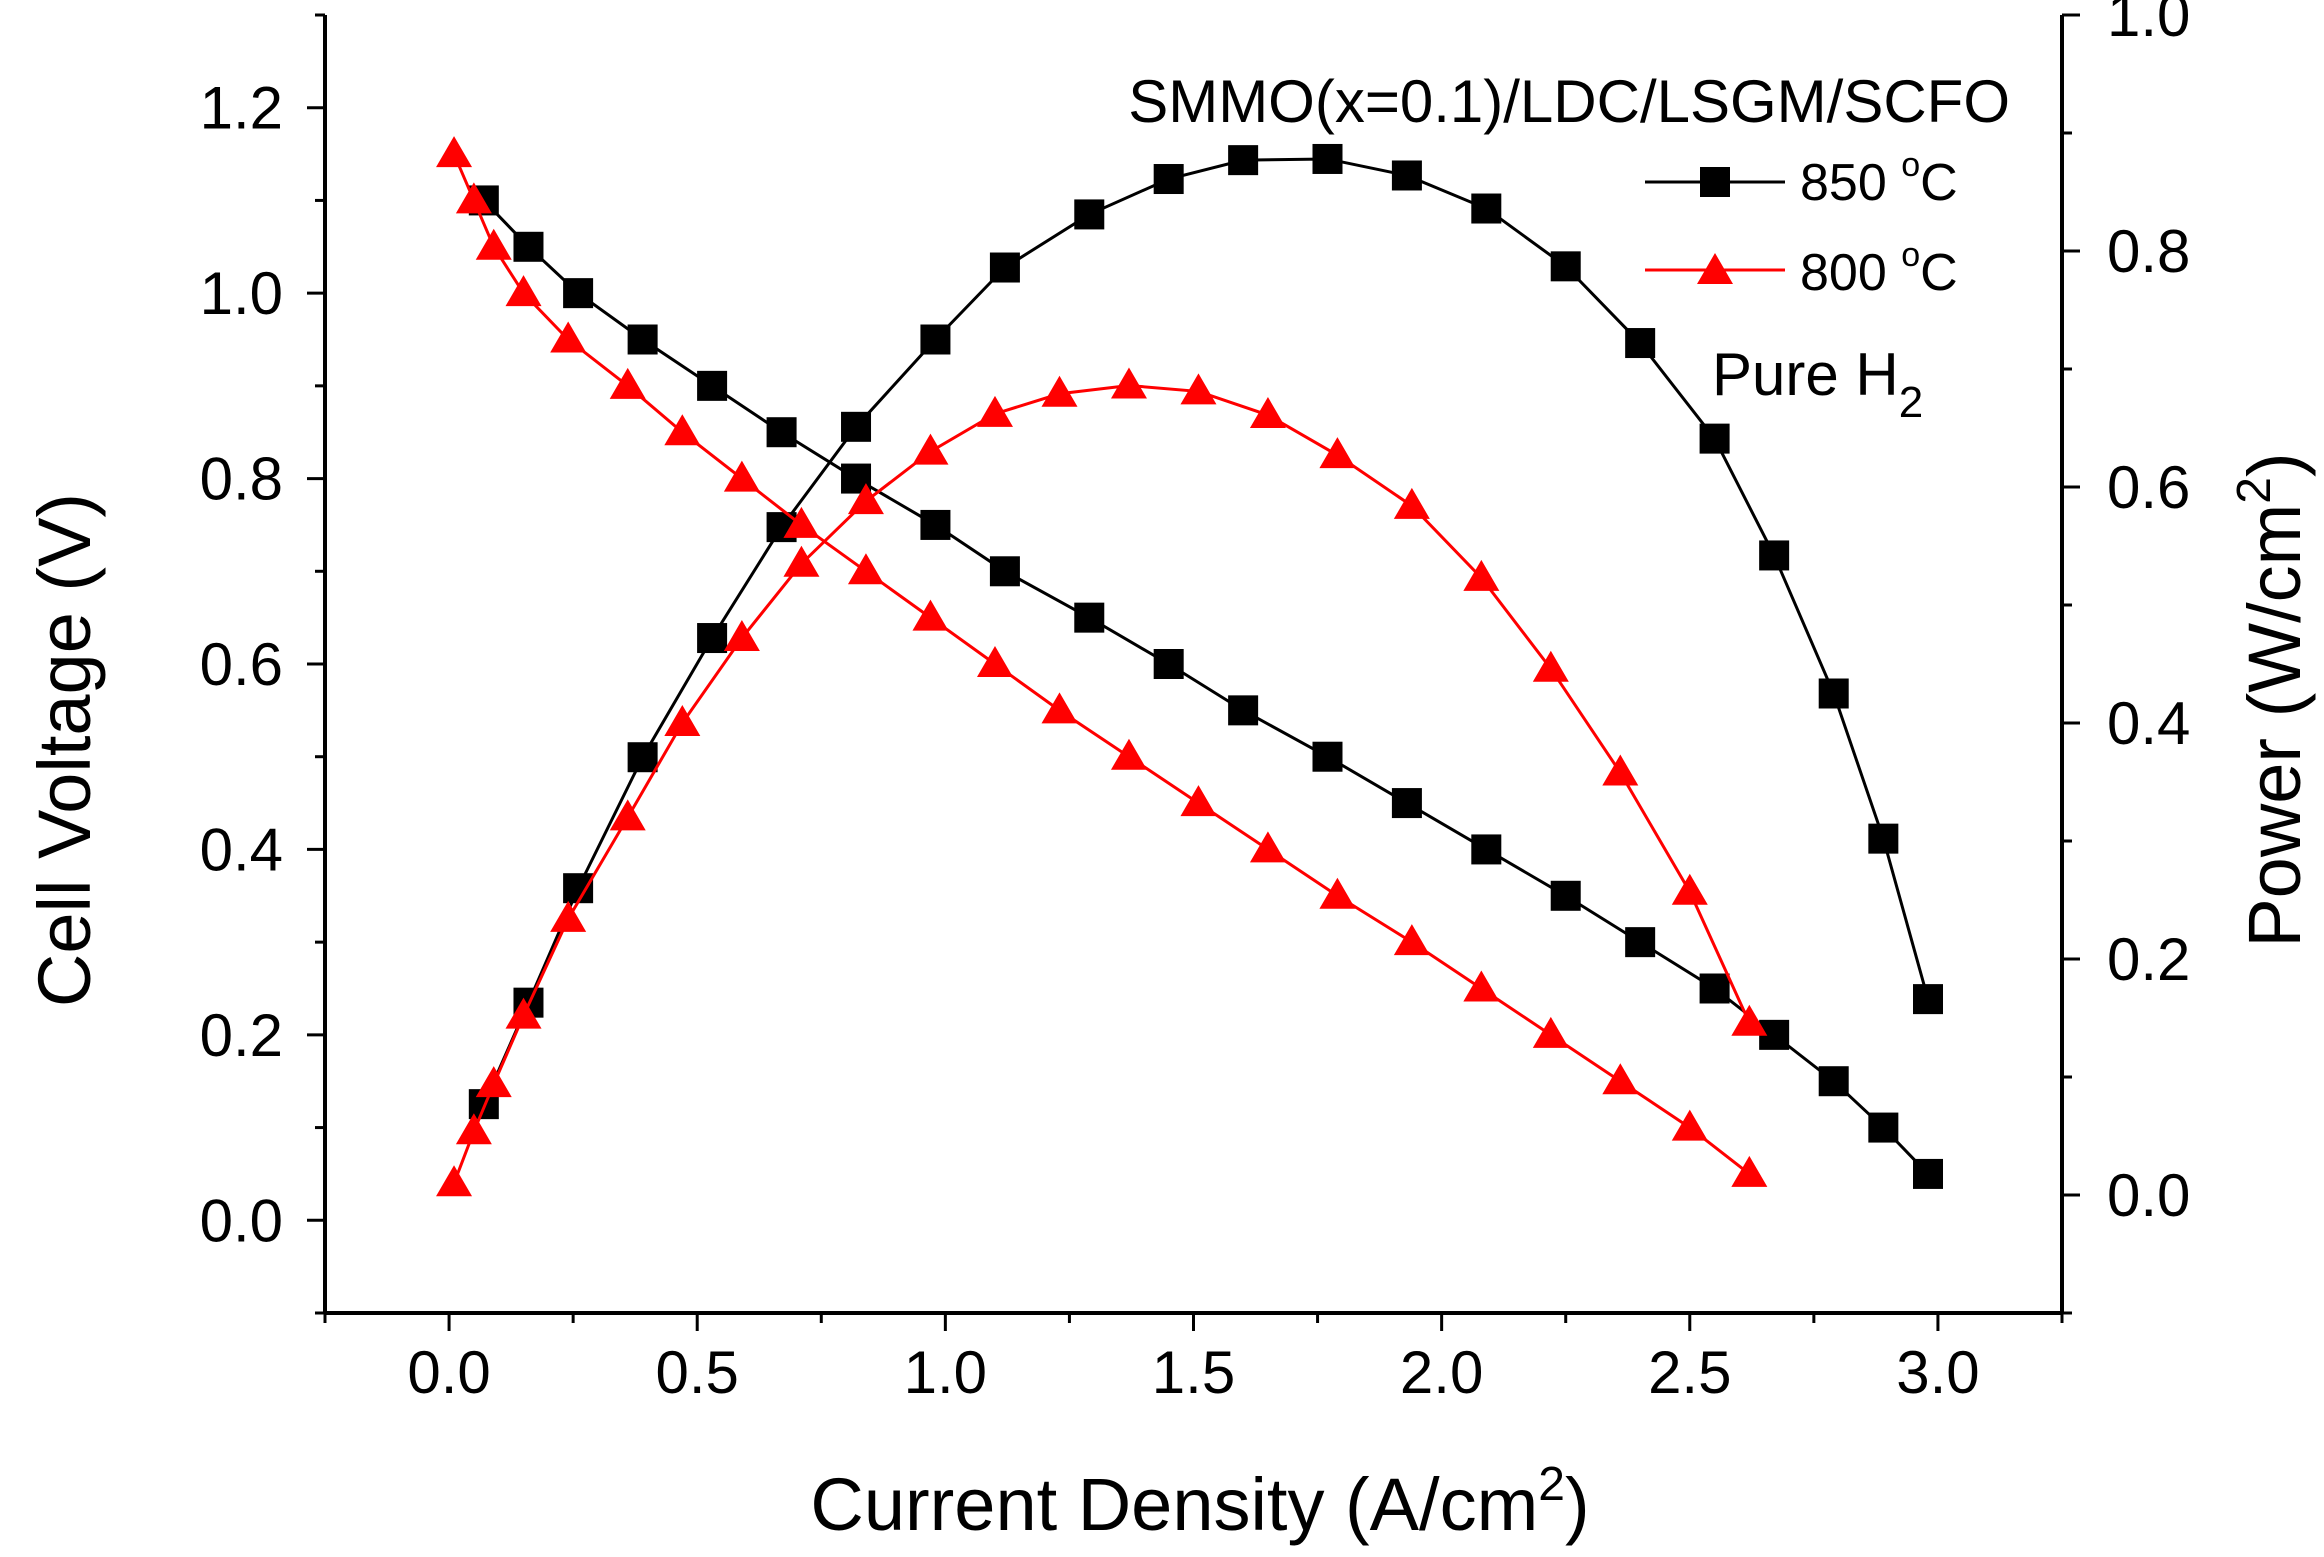 This screenshot has width=2324, height=1557. I want to click on left-y-tick-label: 0.6, so click(241, 664).